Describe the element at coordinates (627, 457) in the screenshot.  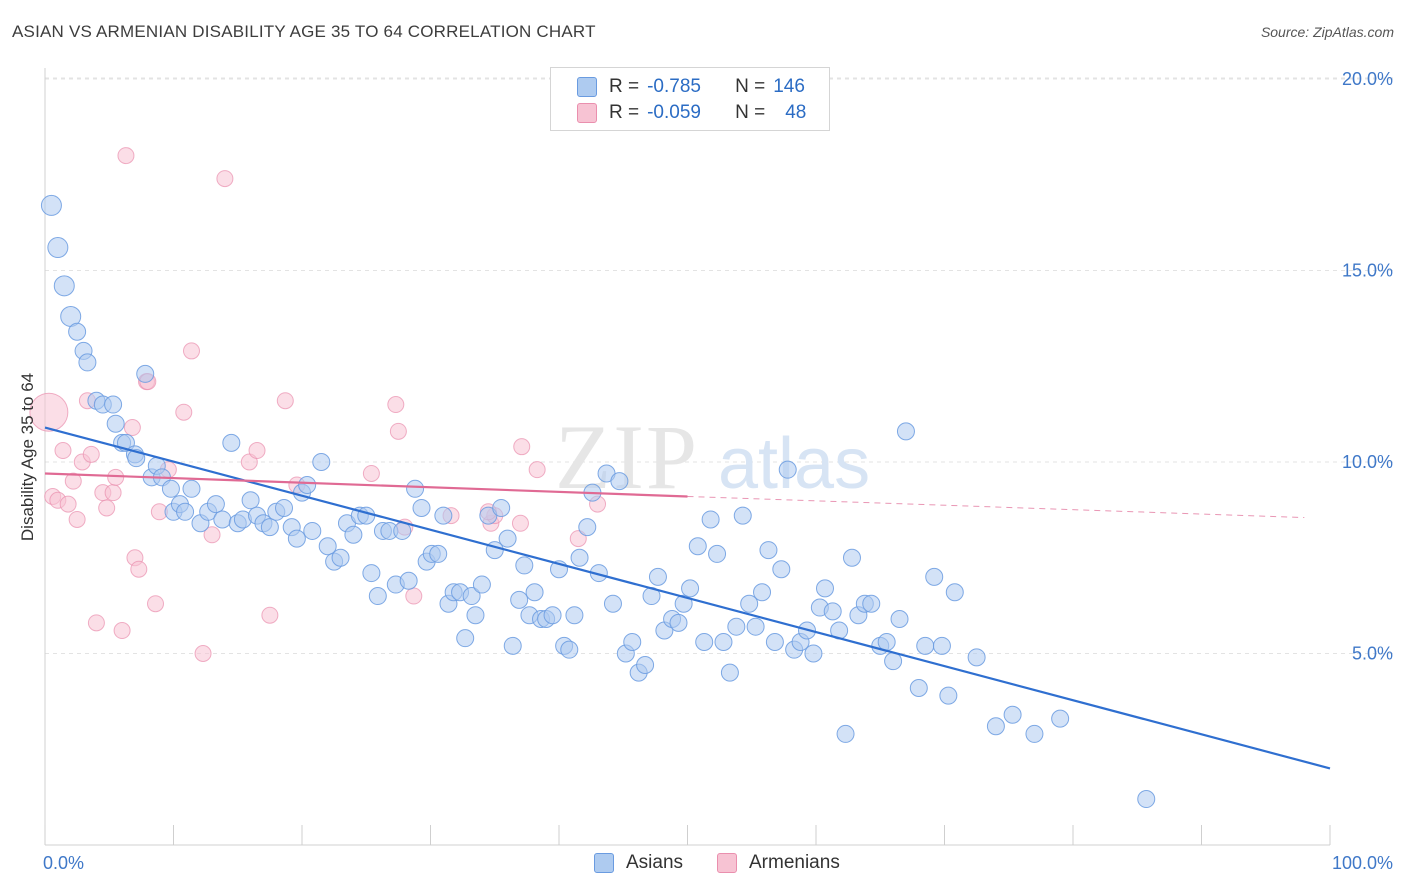
I see `watermark-zip: ZIP` at that location.